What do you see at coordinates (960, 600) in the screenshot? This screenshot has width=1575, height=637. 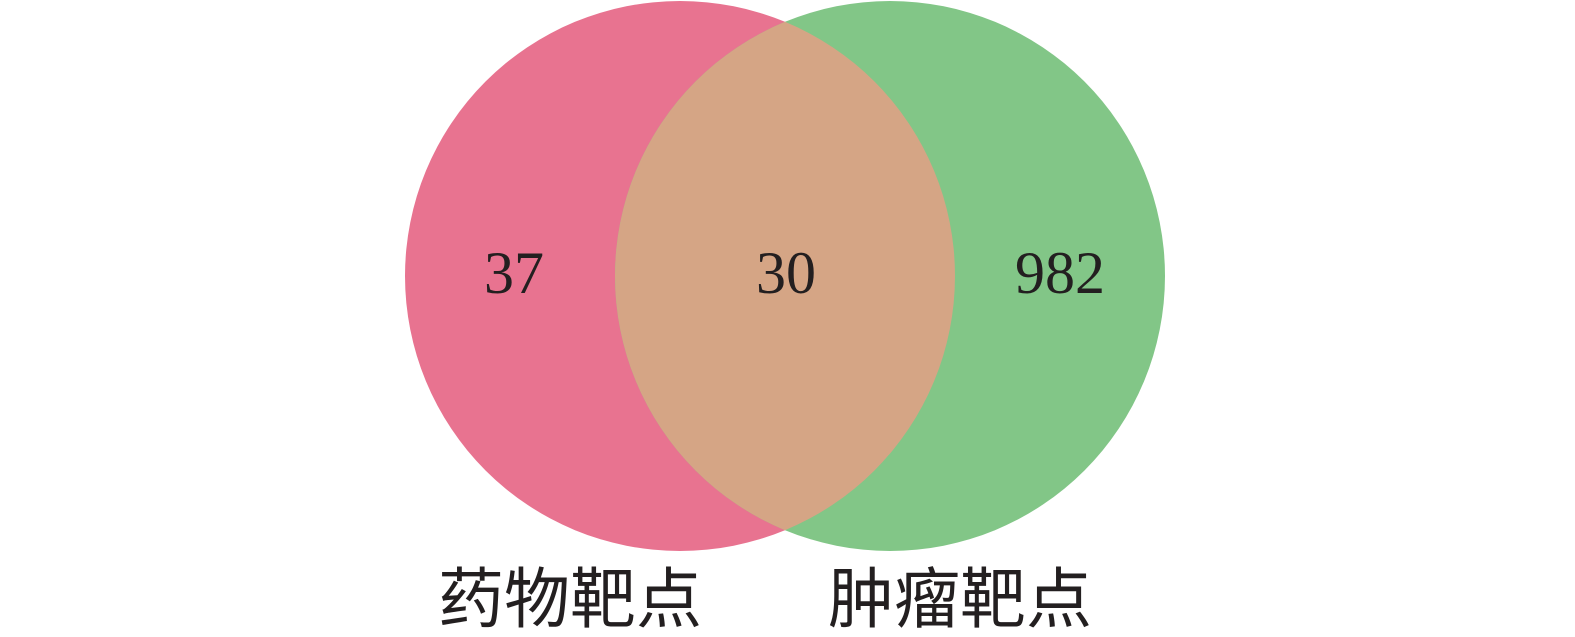 I see `set-label-tumor-targets: 肿瘤靶点` at bounding box center [960, 600].